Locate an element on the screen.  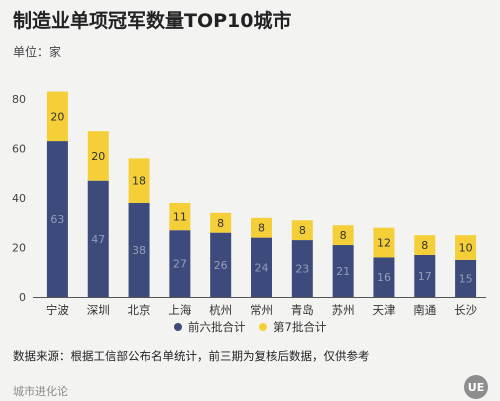
unit-label: 单位：家 is located at coordinates (37, 52).